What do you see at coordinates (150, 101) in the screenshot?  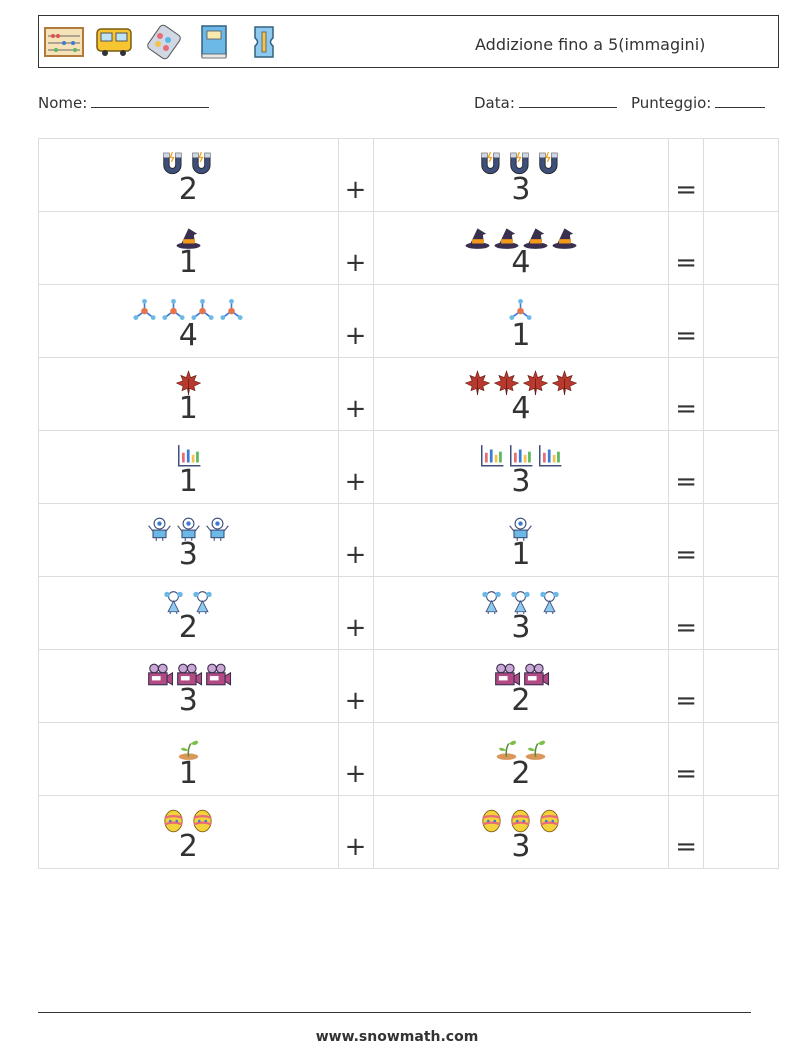 I see `name-line` at bounding box center [150, 101].